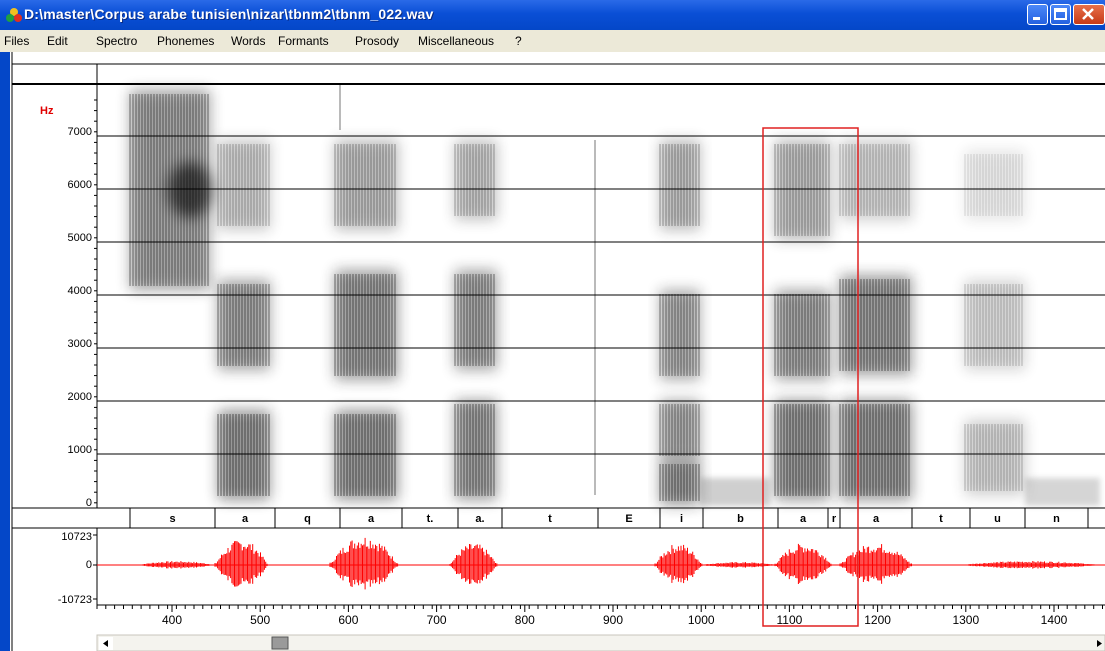 Image resolution: width=1105 pixels, height=651 pixels. I want to click on top-strip, so click(558, 74).